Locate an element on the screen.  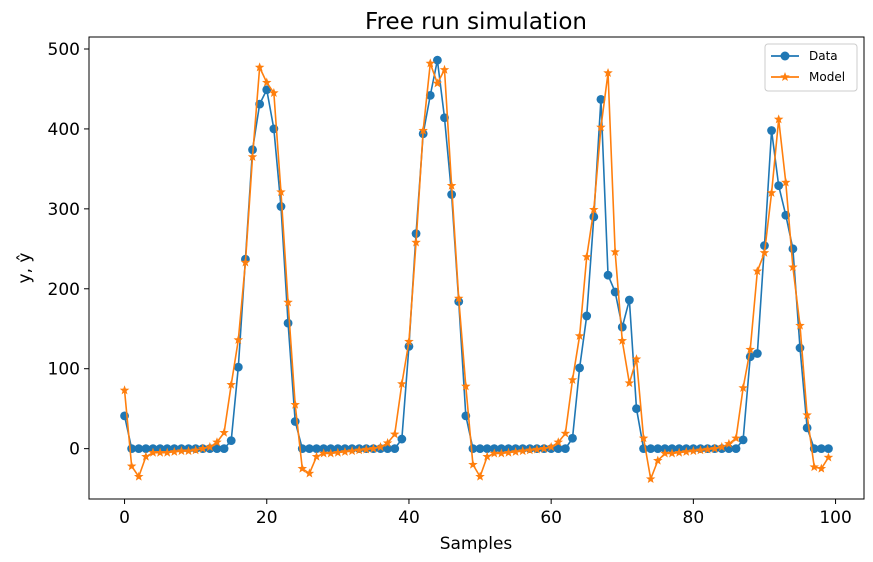
x-axis: 0 20 40 60 80 100 is located at coordinates (485, 513).